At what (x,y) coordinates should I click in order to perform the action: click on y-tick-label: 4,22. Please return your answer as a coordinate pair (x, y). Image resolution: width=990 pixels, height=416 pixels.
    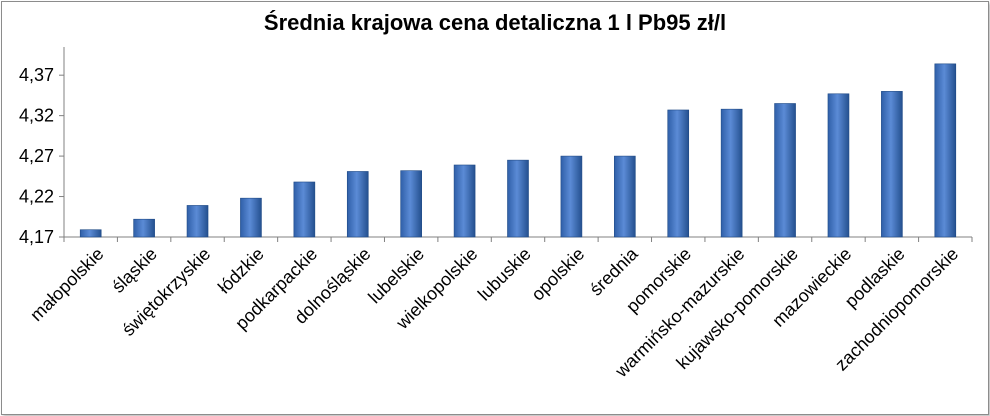
    Looking at the image, I should click on (36, 197).